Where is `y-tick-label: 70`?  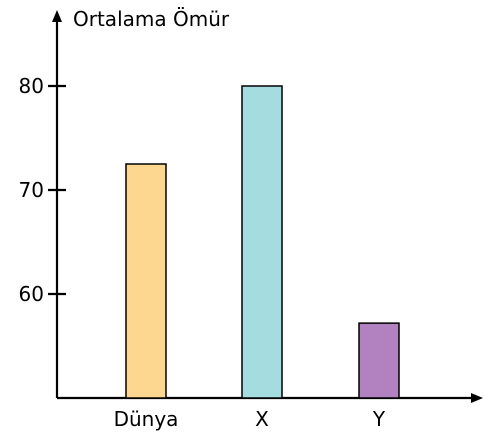 y-tick-label: 70 is located at coordinates (31, 190).